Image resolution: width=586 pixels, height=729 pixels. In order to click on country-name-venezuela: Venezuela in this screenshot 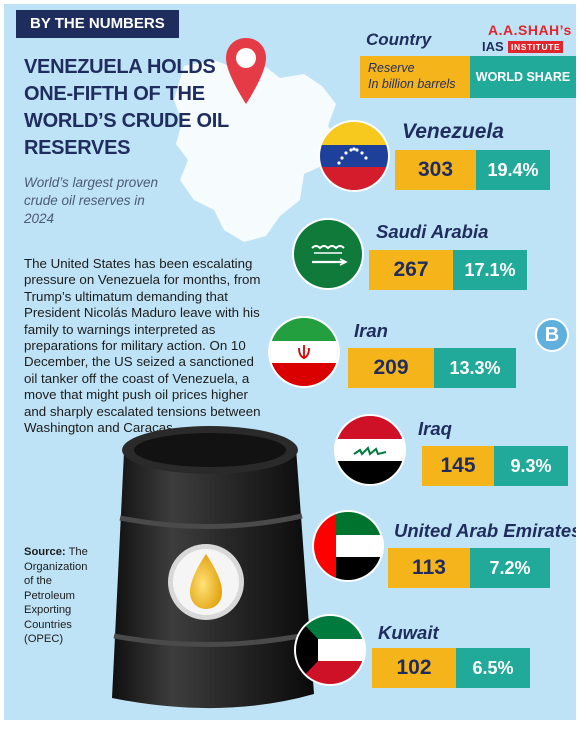, I will do `click(453, 131)`.